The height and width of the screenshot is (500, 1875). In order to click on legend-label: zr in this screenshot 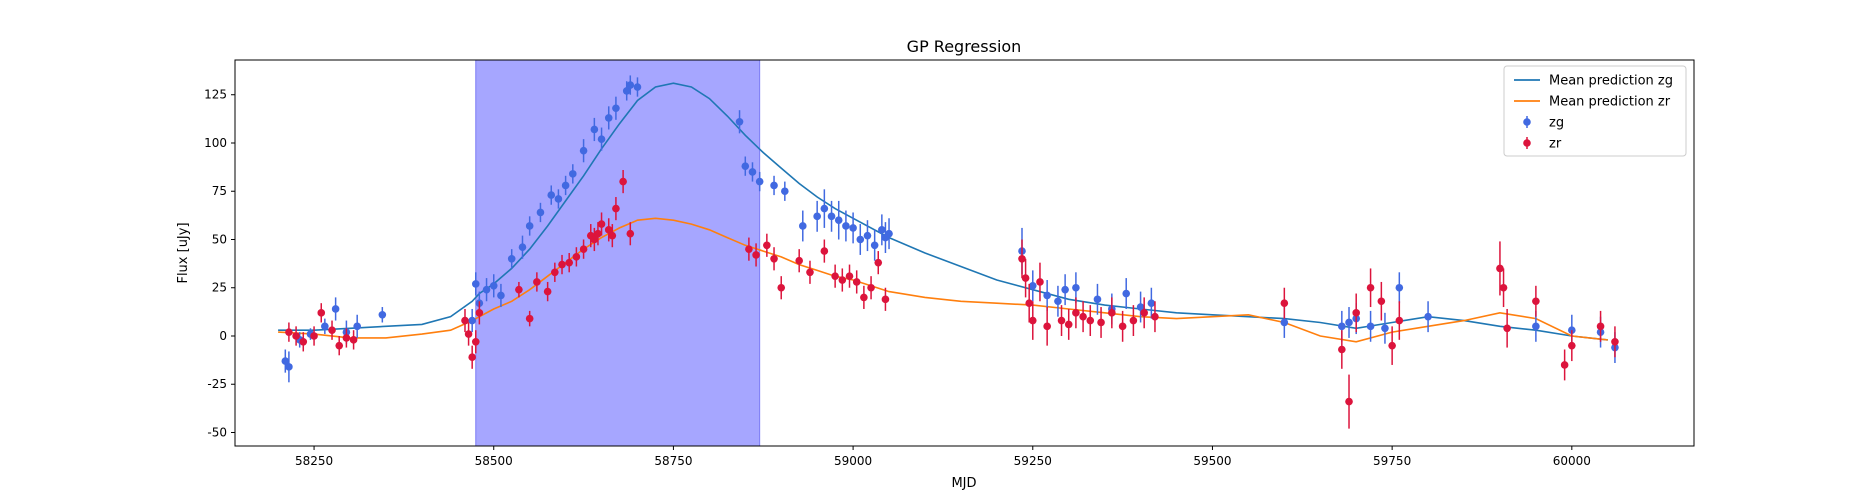, I will do `click(1555, 144)`.